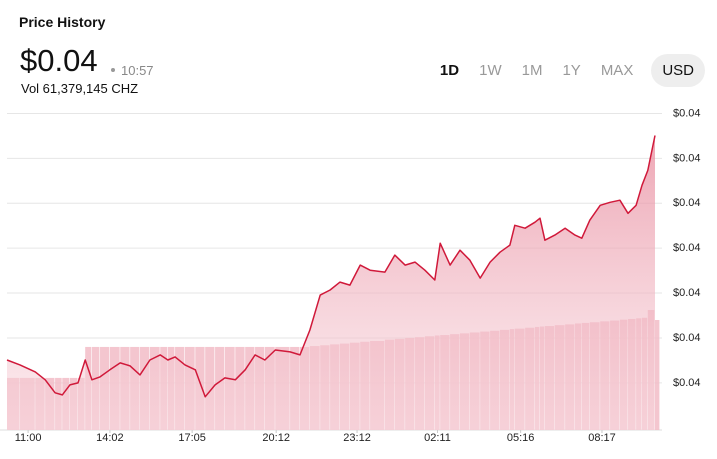 The width and height of the screenshot is (717, 459). Describe the element at coordinates (532, 70) in the screenshot. I see `range-button: 1M` at that location.